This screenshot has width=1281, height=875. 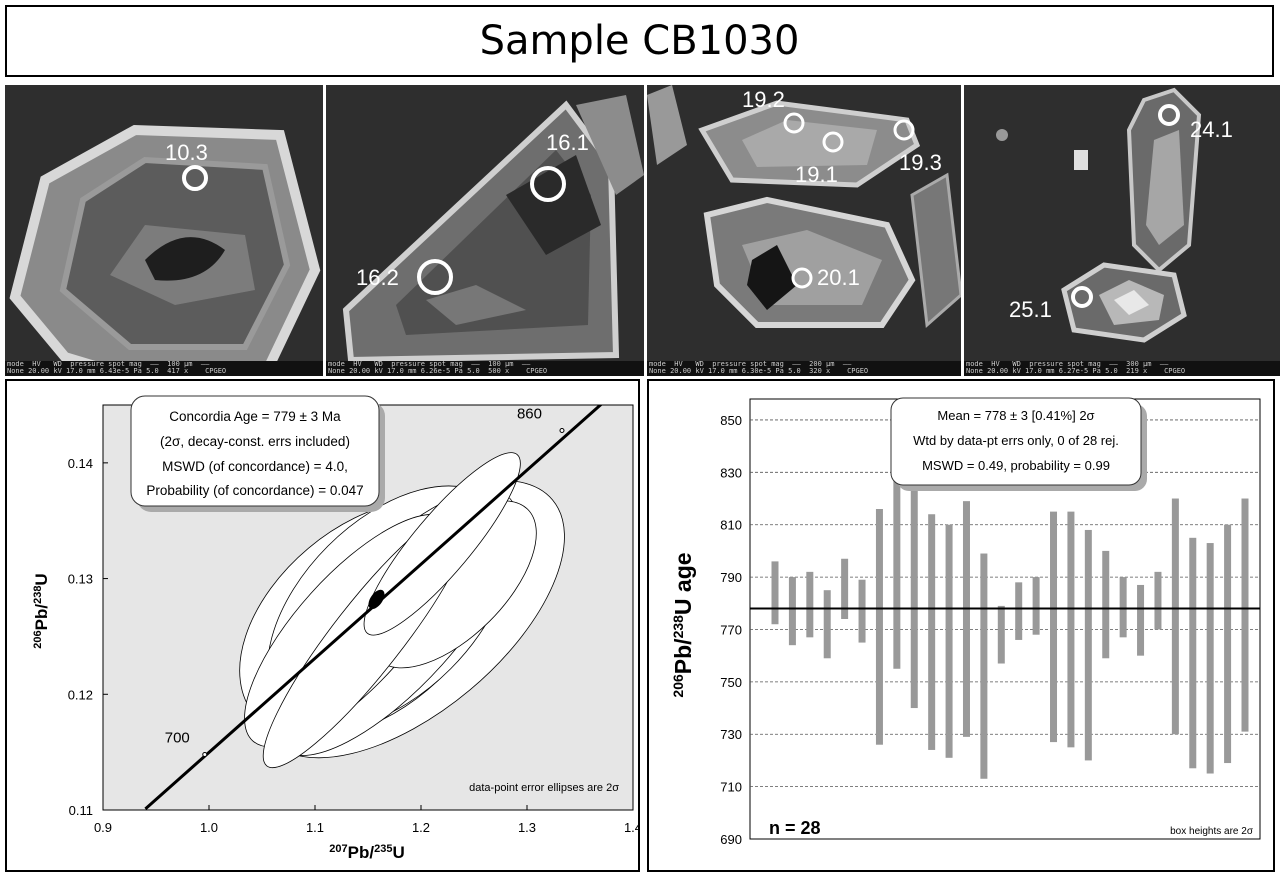 What do you see at coordinates (529, 413) in the screenshot?
I see `age-label-860: 860` at bounding box center [529, 413].